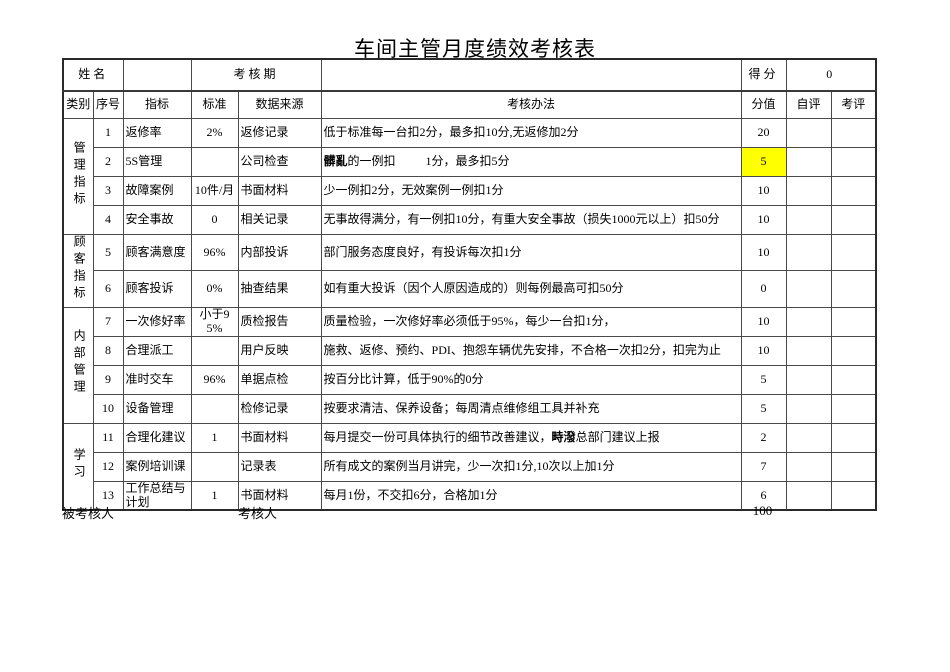  What do you see at coordinates (531, 75) in the screenshot?
I see `period-value-cell` at bounding box center [531, 75].